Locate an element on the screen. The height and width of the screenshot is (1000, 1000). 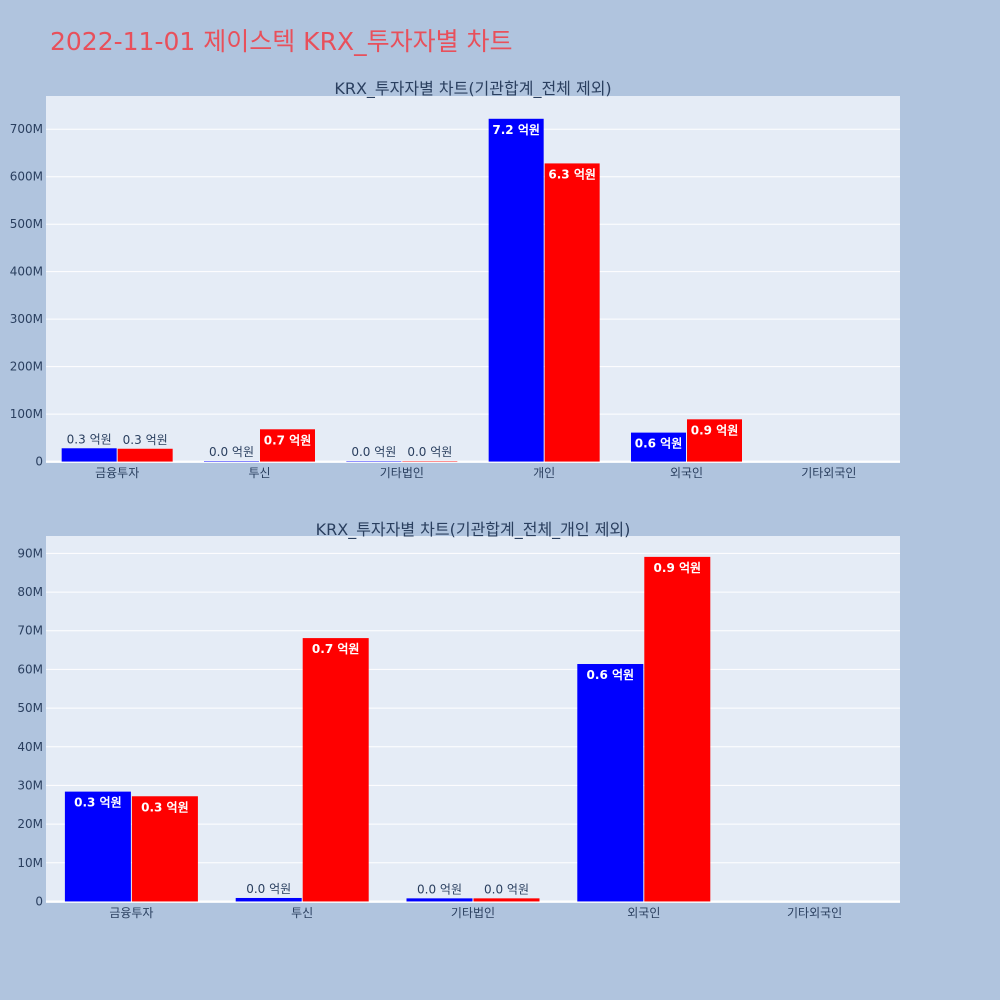
y-tick-label: 600M is located at coordinates (26, 177).